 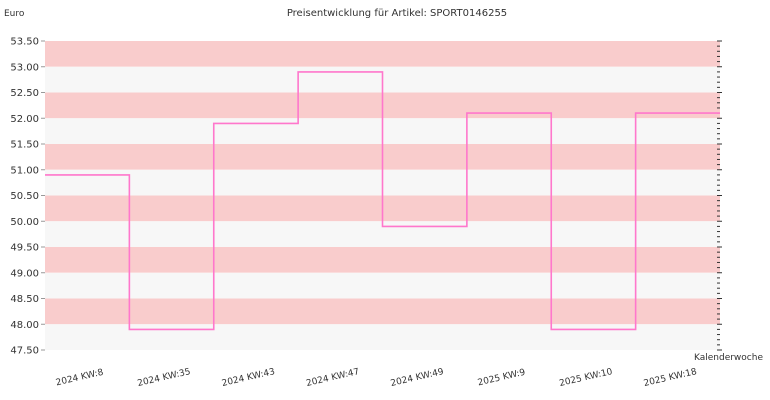 I want to click on x-tick-label: 2025 KW:10, so click(x=585, y=378).